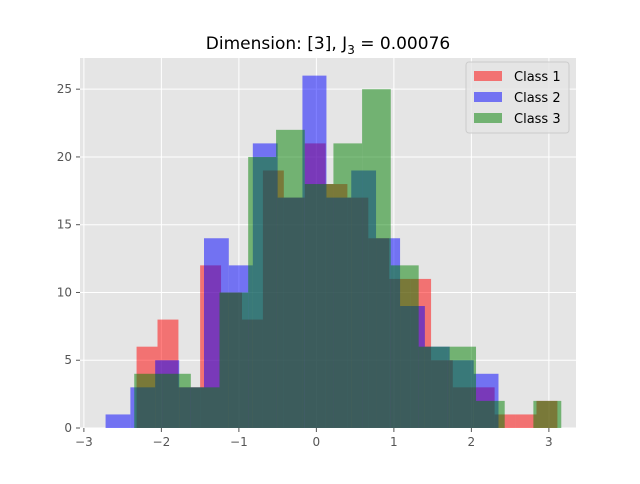  I want to click on y-tick-label: 0, so click(68, 428).